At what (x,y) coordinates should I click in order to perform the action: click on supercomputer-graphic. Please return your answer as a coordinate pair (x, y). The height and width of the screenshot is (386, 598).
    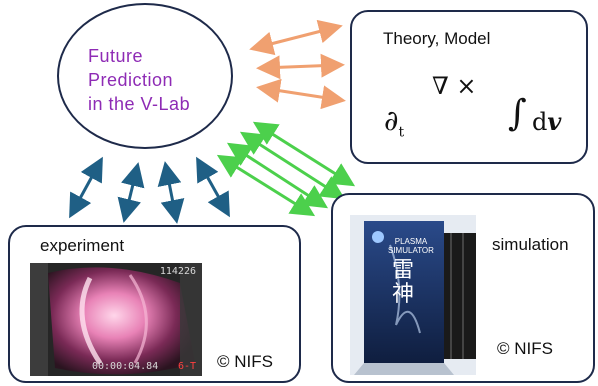
    Looking at the image, I should click on (413, 295).